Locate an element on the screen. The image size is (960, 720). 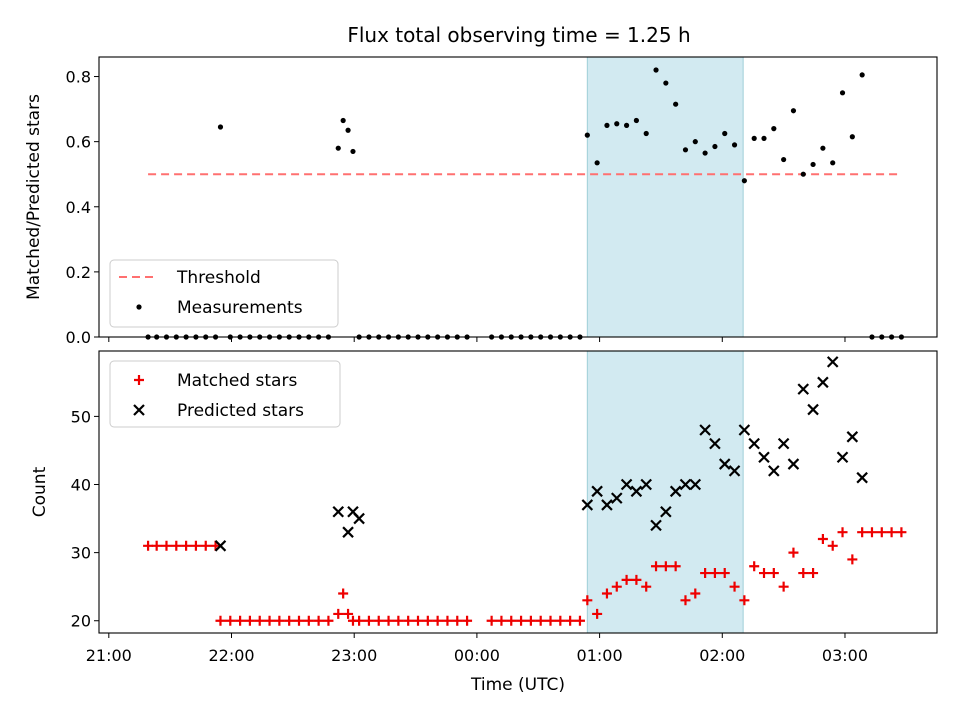
observing-window-band is located at coordinates (665, 492).